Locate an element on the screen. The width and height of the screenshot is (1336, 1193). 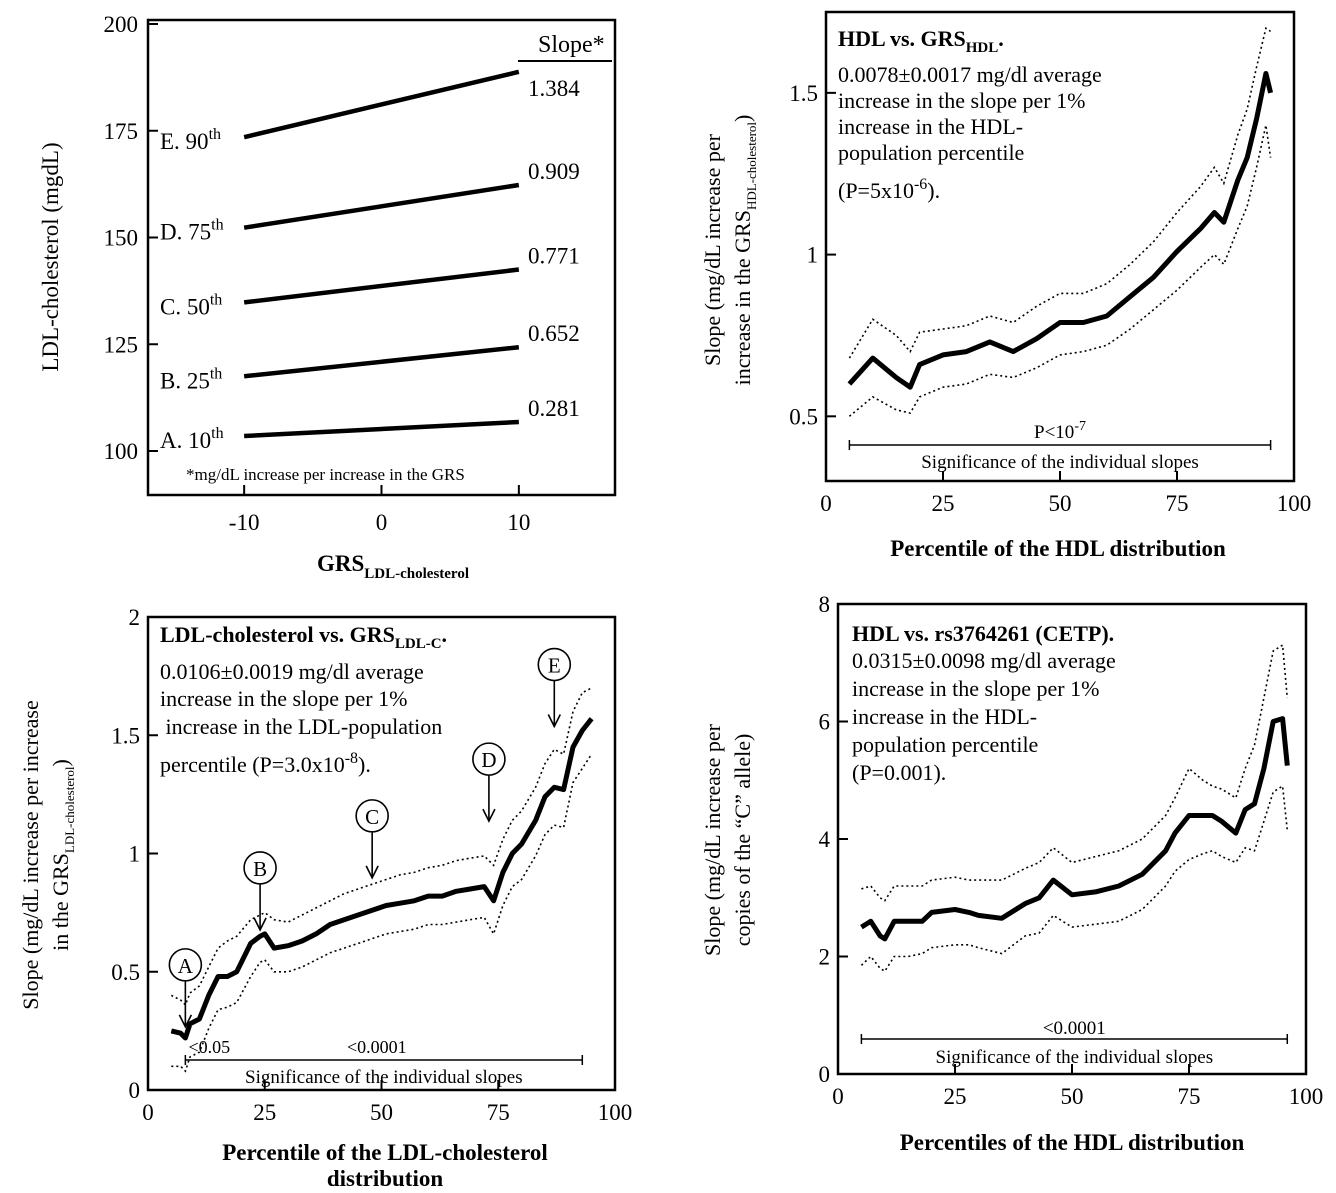
ylabel2-main: increase in the GRS is located at coordinates (742, 297).